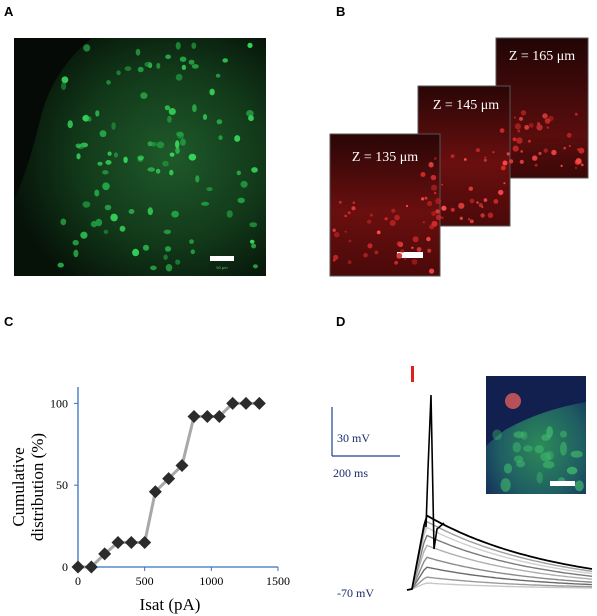 Image resolution: width=597 pixels, height=616 pixels. I want to click on x-tick-label: 1500, so click(278, 581).